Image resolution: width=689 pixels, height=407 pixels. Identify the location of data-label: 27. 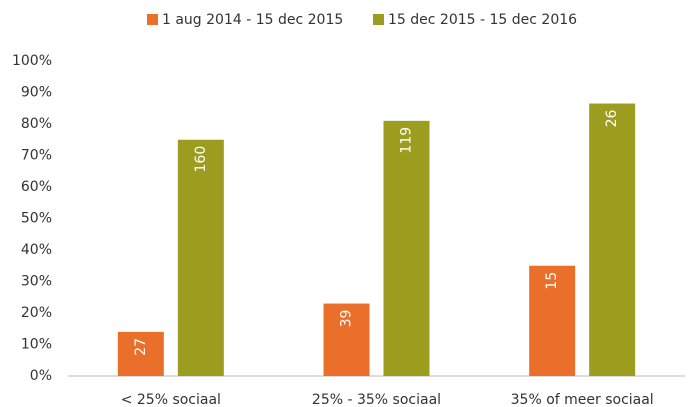
(141, 347).